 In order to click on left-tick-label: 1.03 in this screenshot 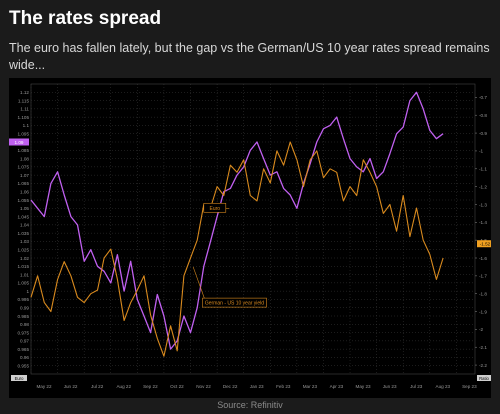, I will do `click(24, 241)`.